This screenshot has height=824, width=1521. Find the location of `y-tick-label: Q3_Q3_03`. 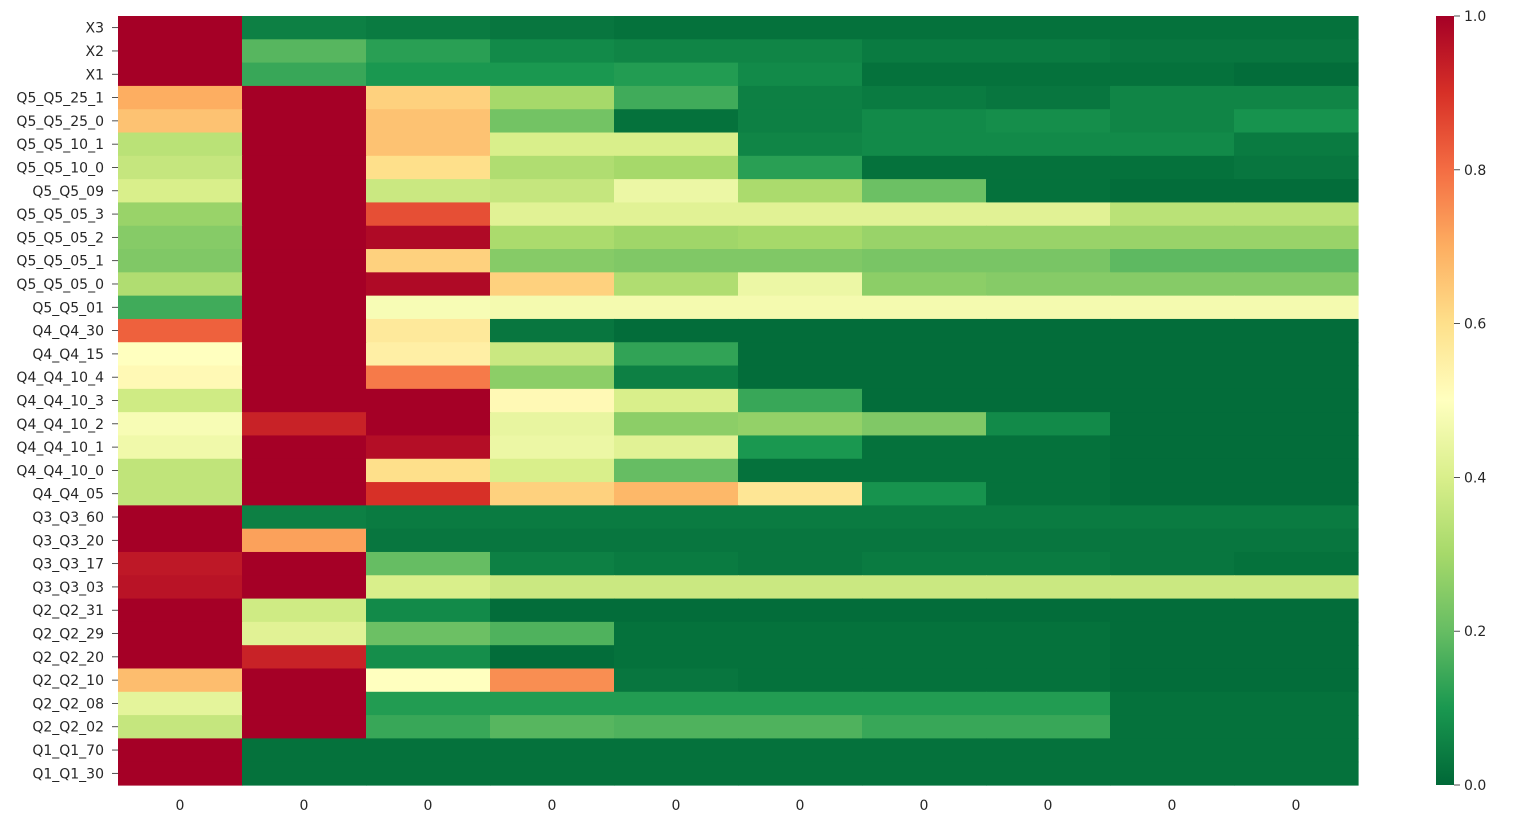

y-tick-label: Q3_Q3_03 is located at coordinates (68, 588).